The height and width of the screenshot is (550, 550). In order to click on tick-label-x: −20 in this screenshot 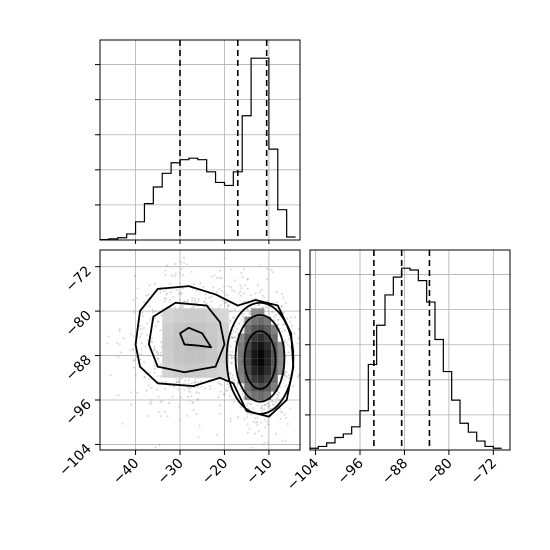, I will do `click(215, 472)`.